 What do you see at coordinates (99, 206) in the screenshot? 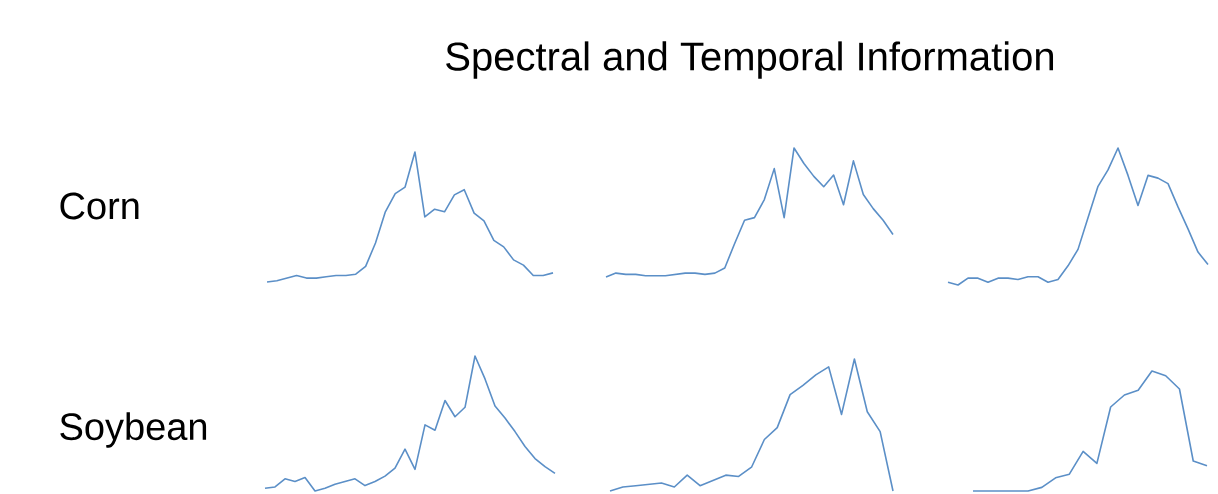
I see `y-axis-title: Corn` at bounding box center [99, 206].